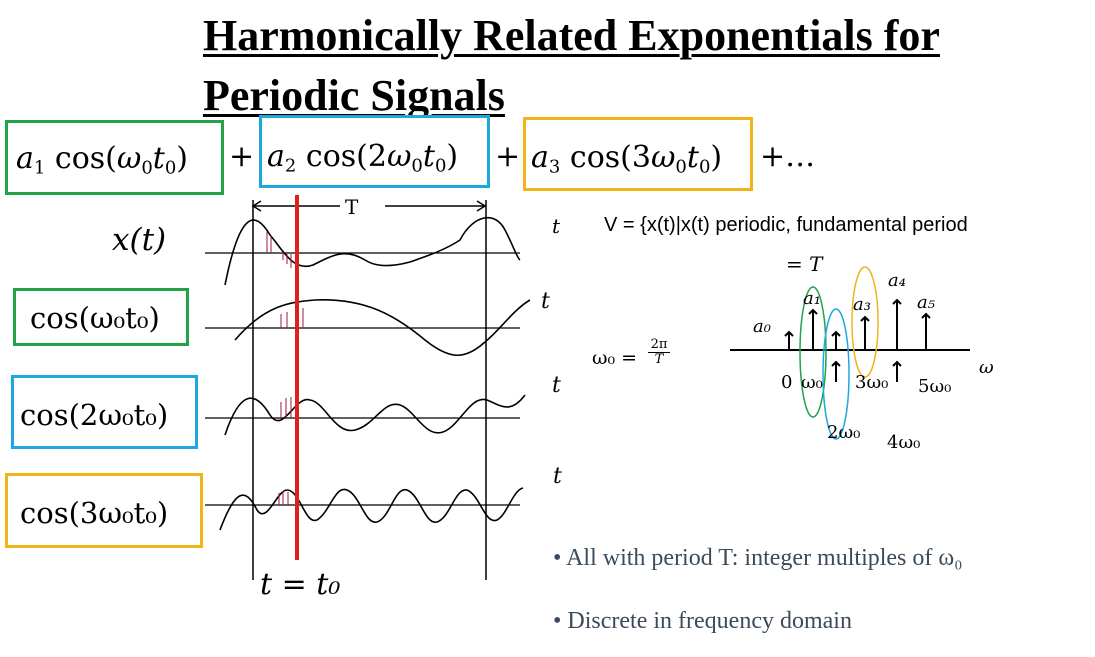 Image resolution: width=1095 pixels, height=657 pixels. I want to click on title-line-1: Harmonically Related Exponentials for, so click(571, 35).